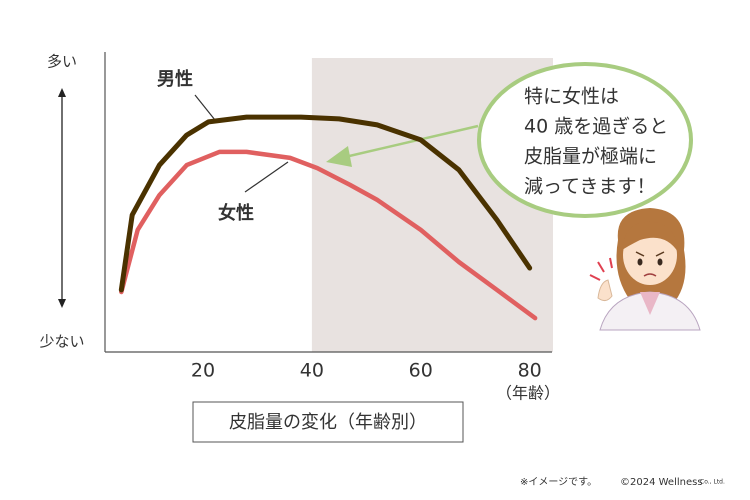 The height and width of the screenshot is (500, 750). What do you see at coordinates (585, 140) in the screenshot?
I see `speech-bubble` at bounding box center [585, 140].